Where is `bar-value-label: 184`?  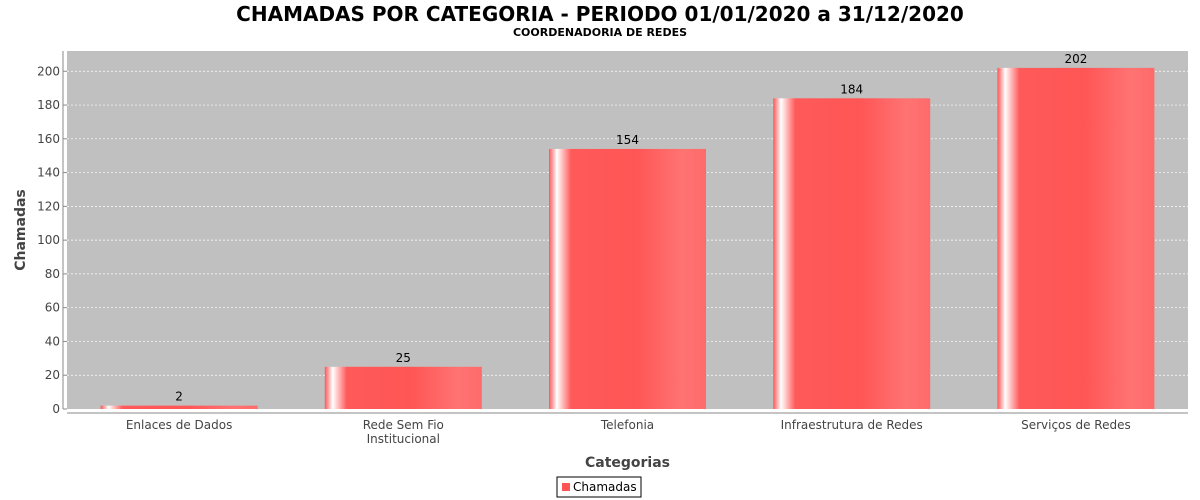 bar-value-label: 184 is located at coordinates (851, 89).